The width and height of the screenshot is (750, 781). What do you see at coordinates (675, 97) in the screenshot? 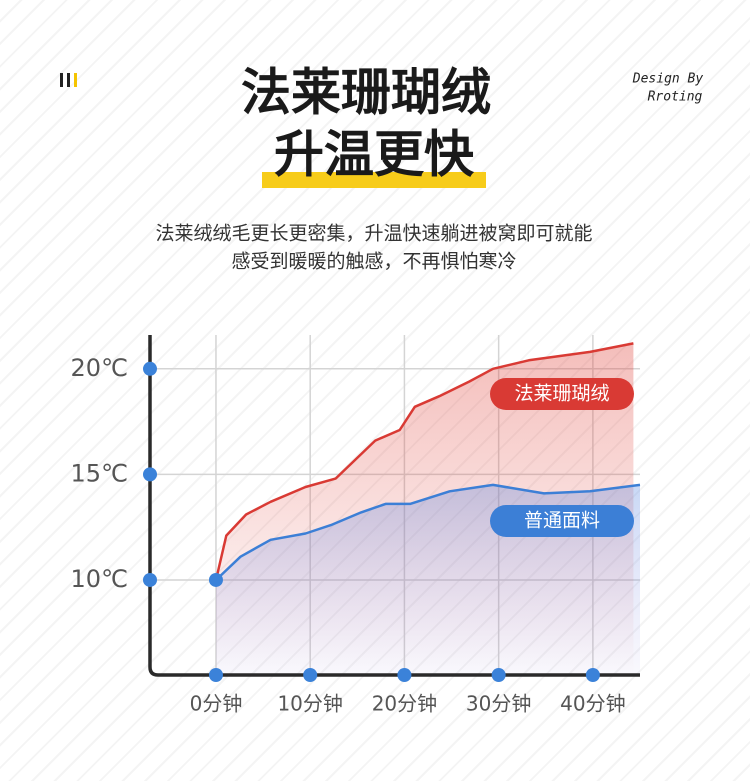
I see `credit: Rroting` at bounding box center [675, 97].